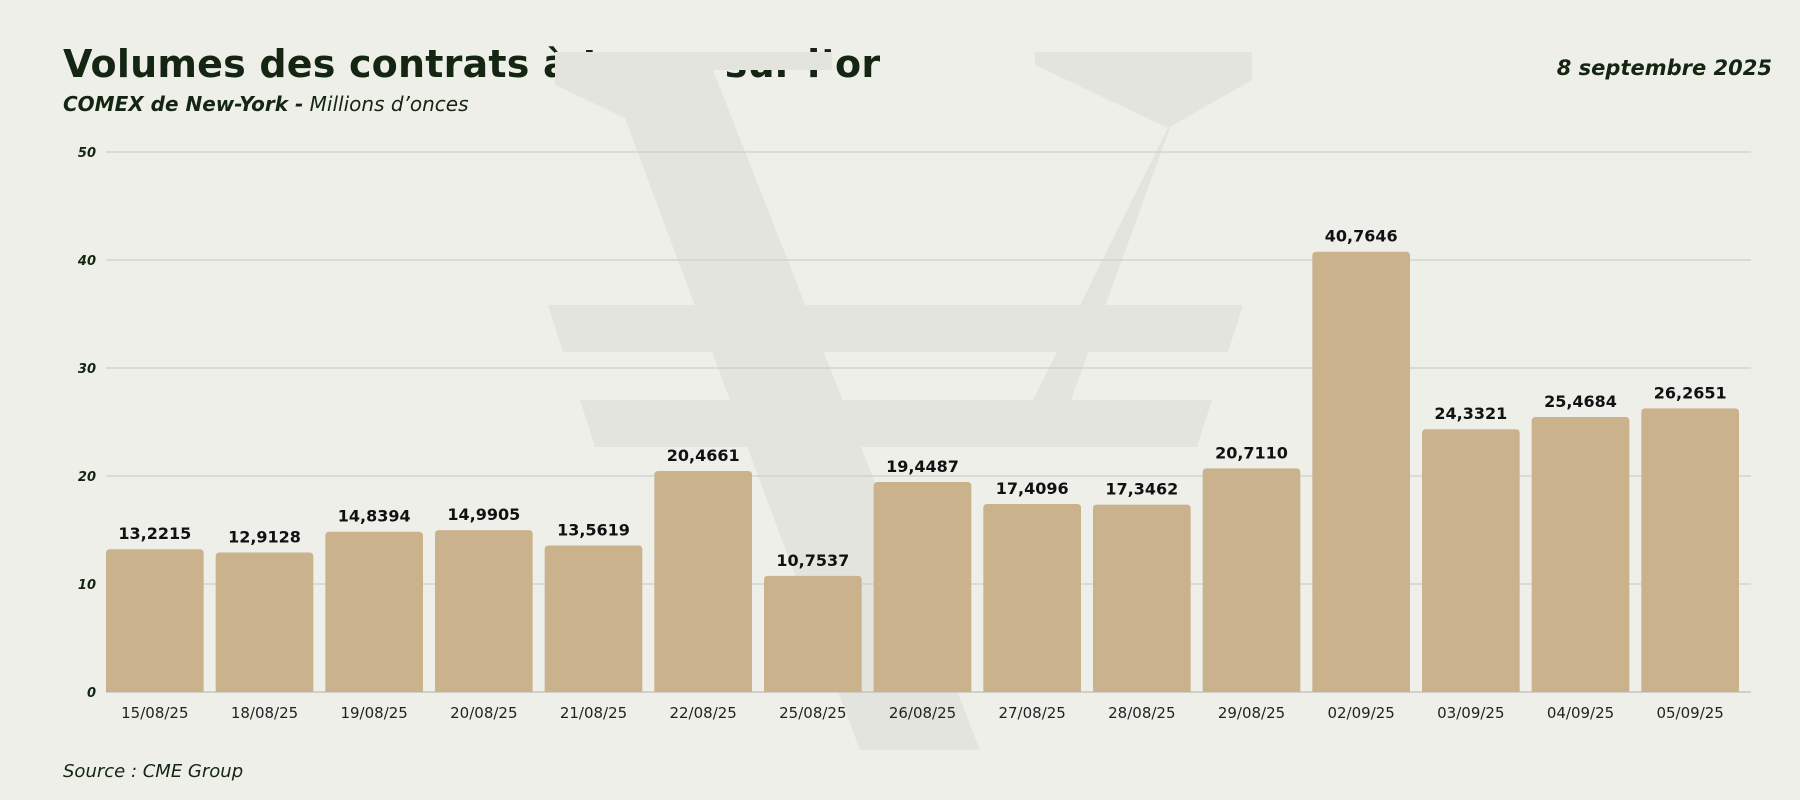  What do you see at coordinates (264, 713) in the screenshot?
I see `x-tick-label: 18/08/25` at bounding box center [264, 713].